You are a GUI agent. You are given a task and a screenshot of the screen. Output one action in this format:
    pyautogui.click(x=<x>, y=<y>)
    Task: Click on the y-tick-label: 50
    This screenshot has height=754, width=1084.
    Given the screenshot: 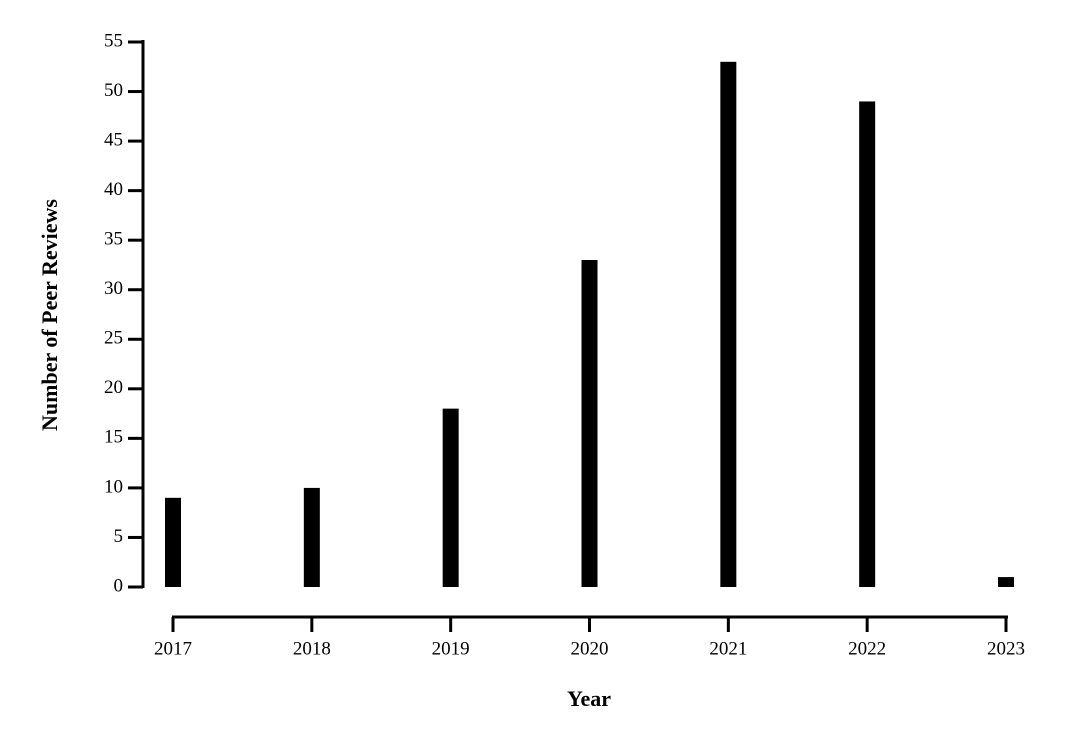 What is the action you would take?
    pyautogui.click(x=113, y=90)
    